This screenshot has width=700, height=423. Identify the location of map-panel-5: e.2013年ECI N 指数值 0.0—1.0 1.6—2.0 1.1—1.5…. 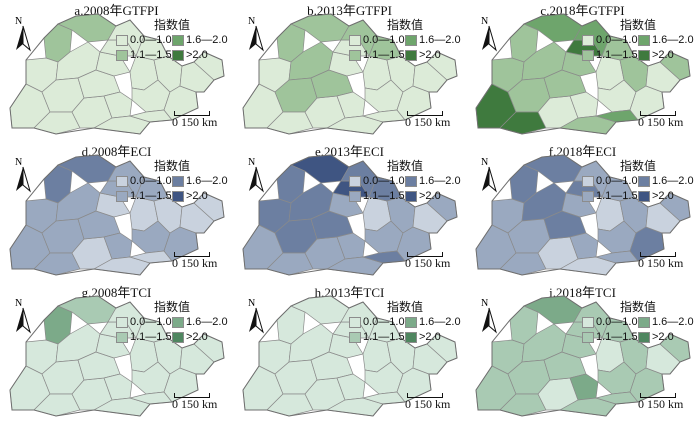
(349, 211).